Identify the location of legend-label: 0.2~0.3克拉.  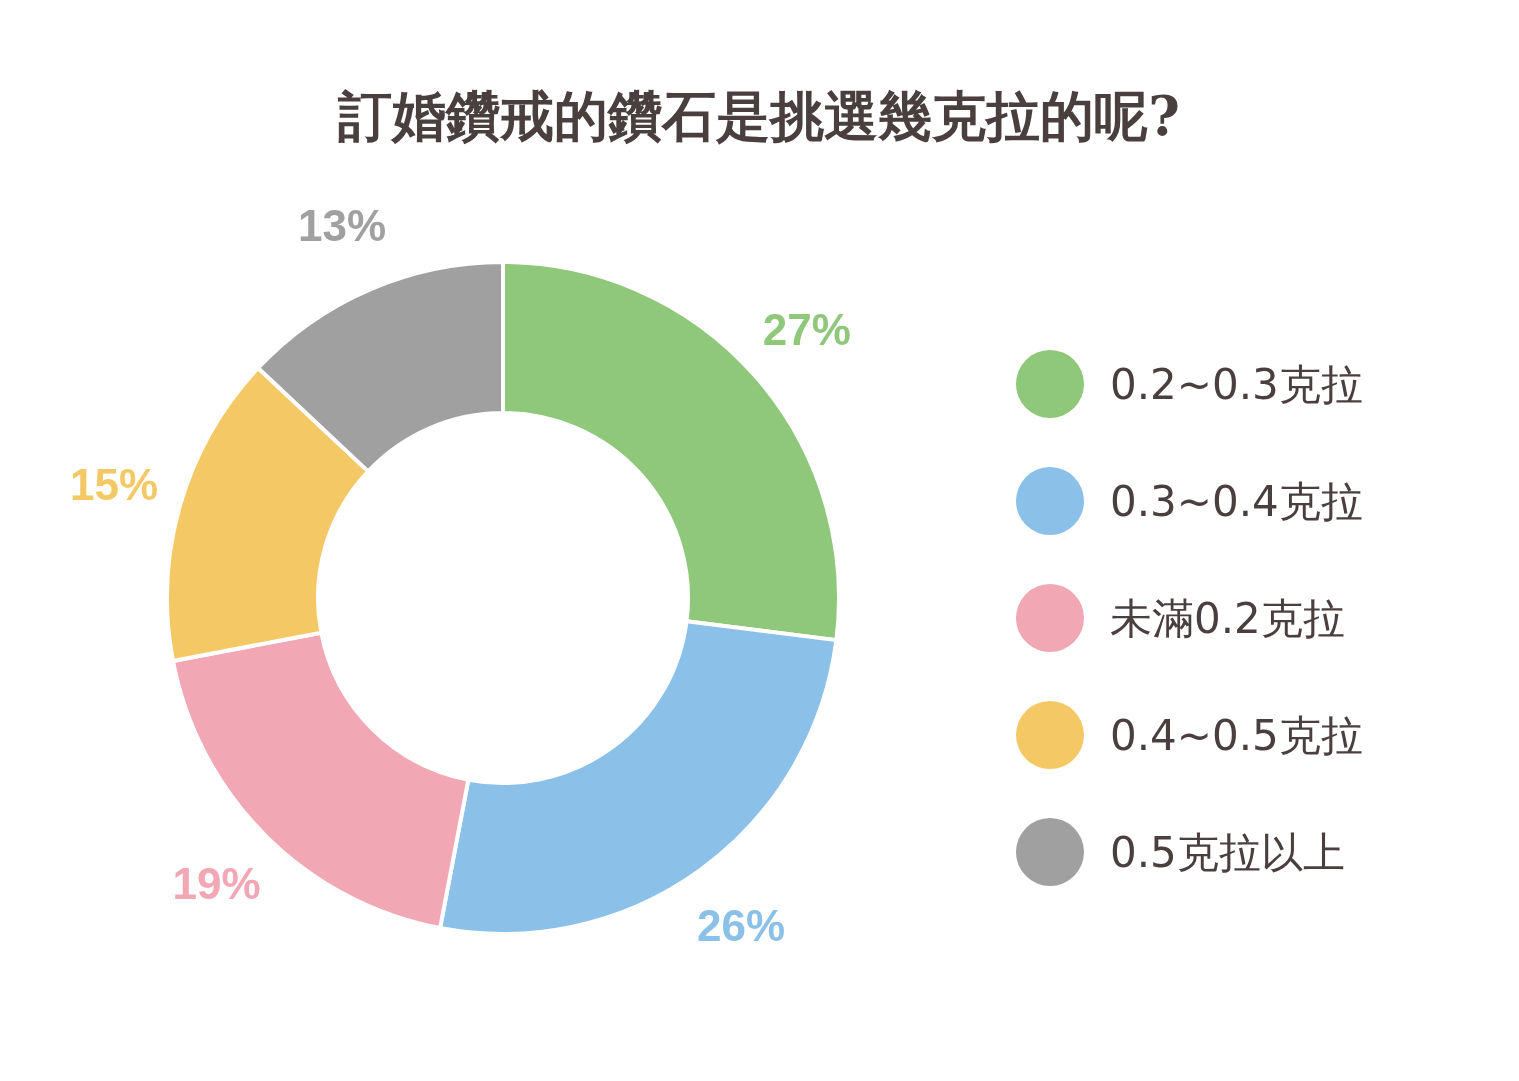
(1236, 384).